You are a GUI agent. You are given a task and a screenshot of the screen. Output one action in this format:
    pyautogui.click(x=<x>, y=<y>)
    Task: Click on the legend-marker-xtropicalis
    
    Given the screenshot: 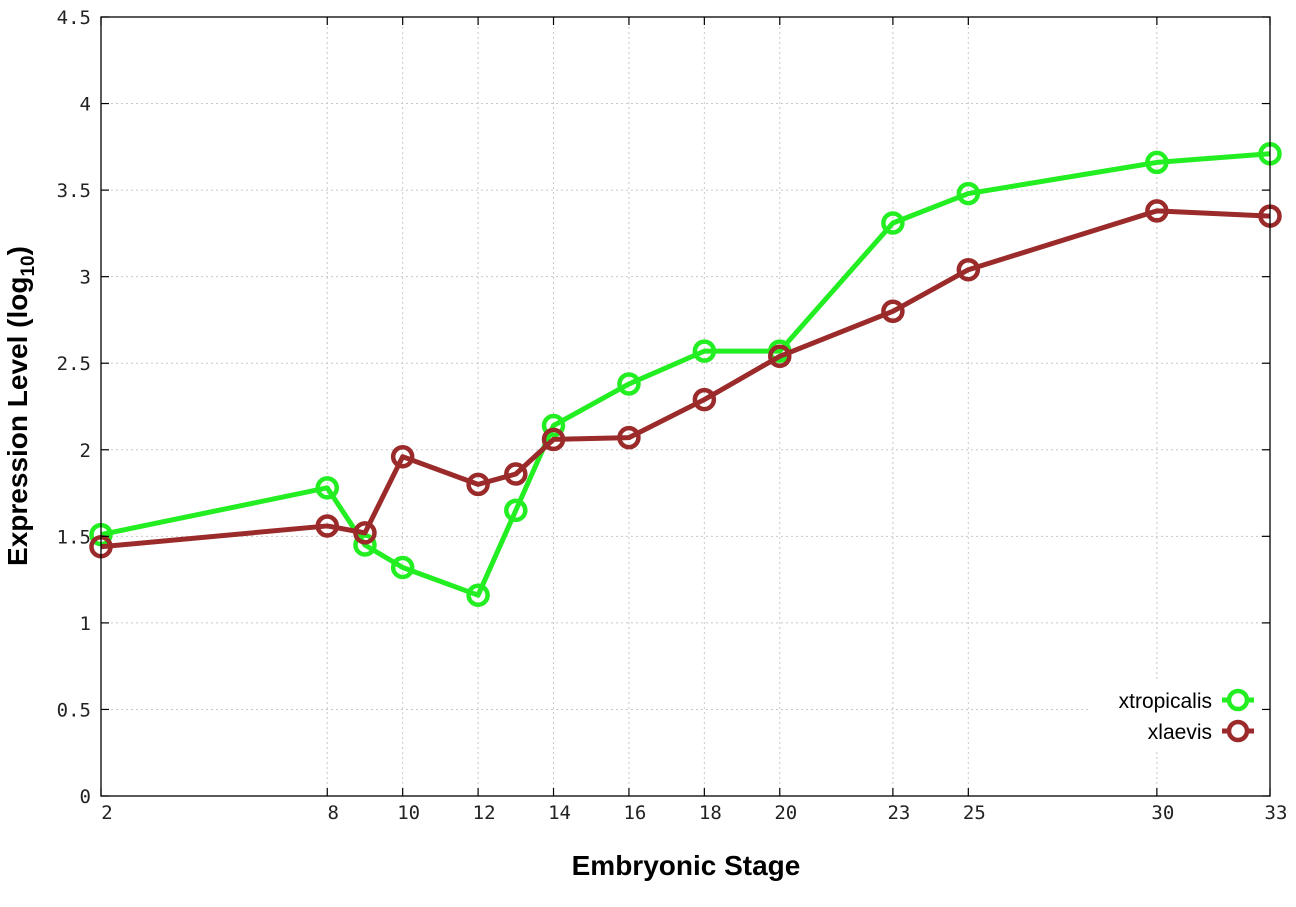 What is the action you would take?
    pyautogui.click(x=1238, y=700)
    